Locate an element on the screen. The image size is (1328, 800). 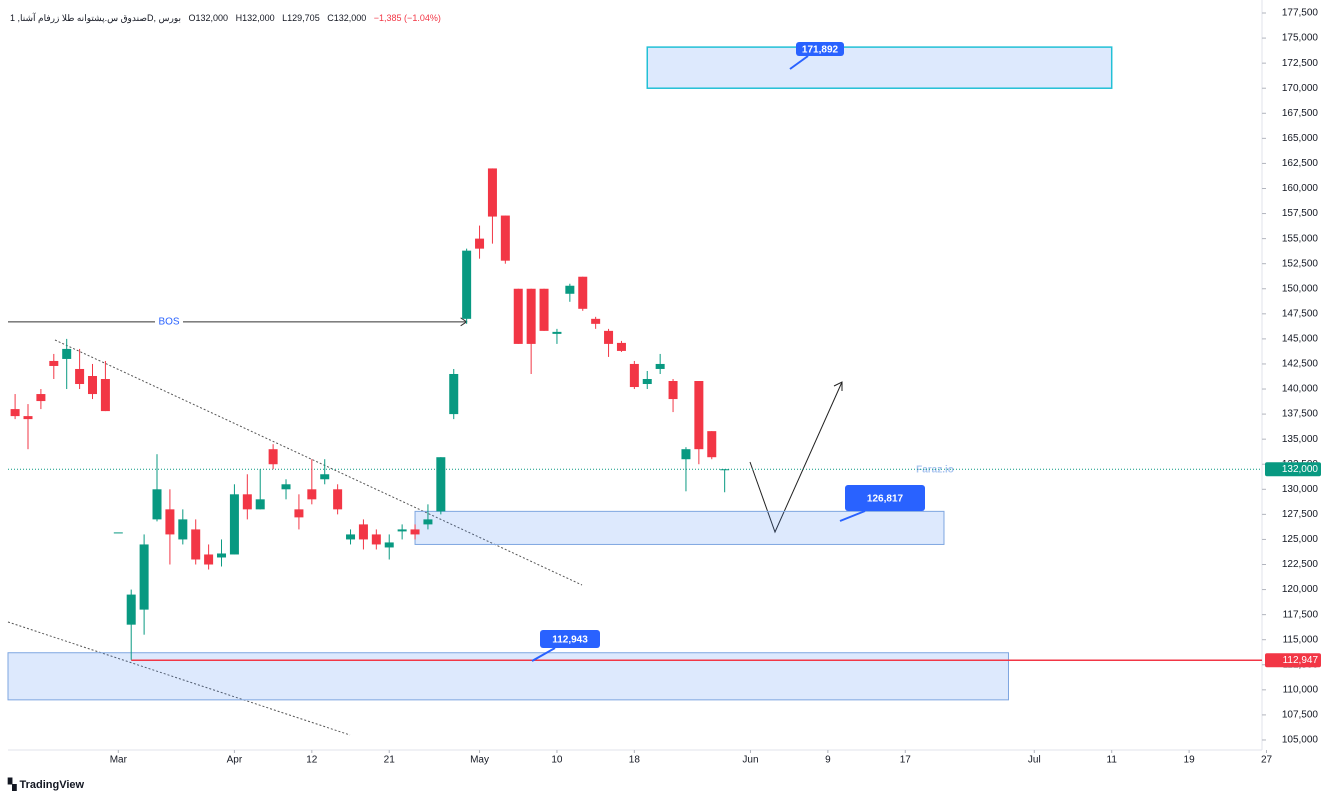
low: L129,705 is located at coordinates (301, 18).